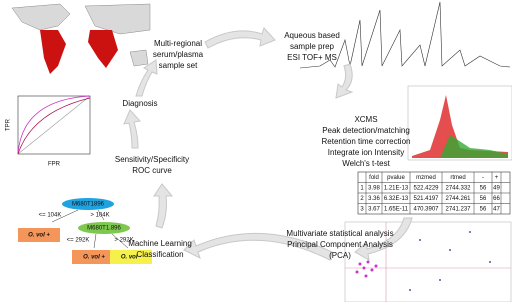  I want to click on table-cell: 47, so click(496, 209).